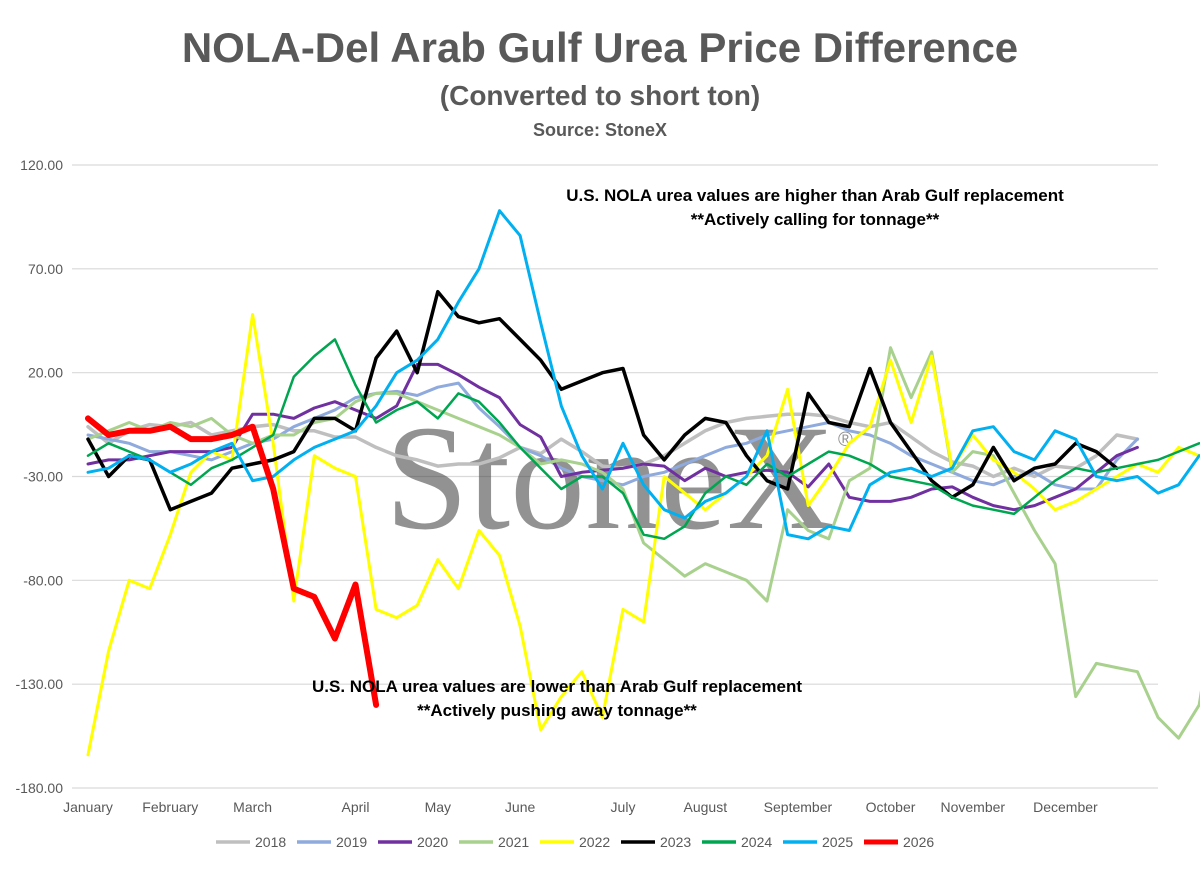 The height and width of the screenshot is (869, 1200). I want to click on legend-label-2021: 2021, so click(513, 842).